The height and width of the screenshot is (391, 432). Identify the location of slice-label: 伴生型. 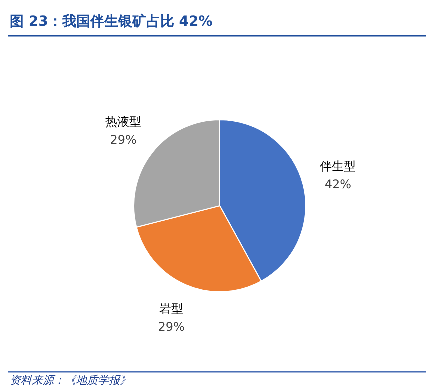
(338, 167).